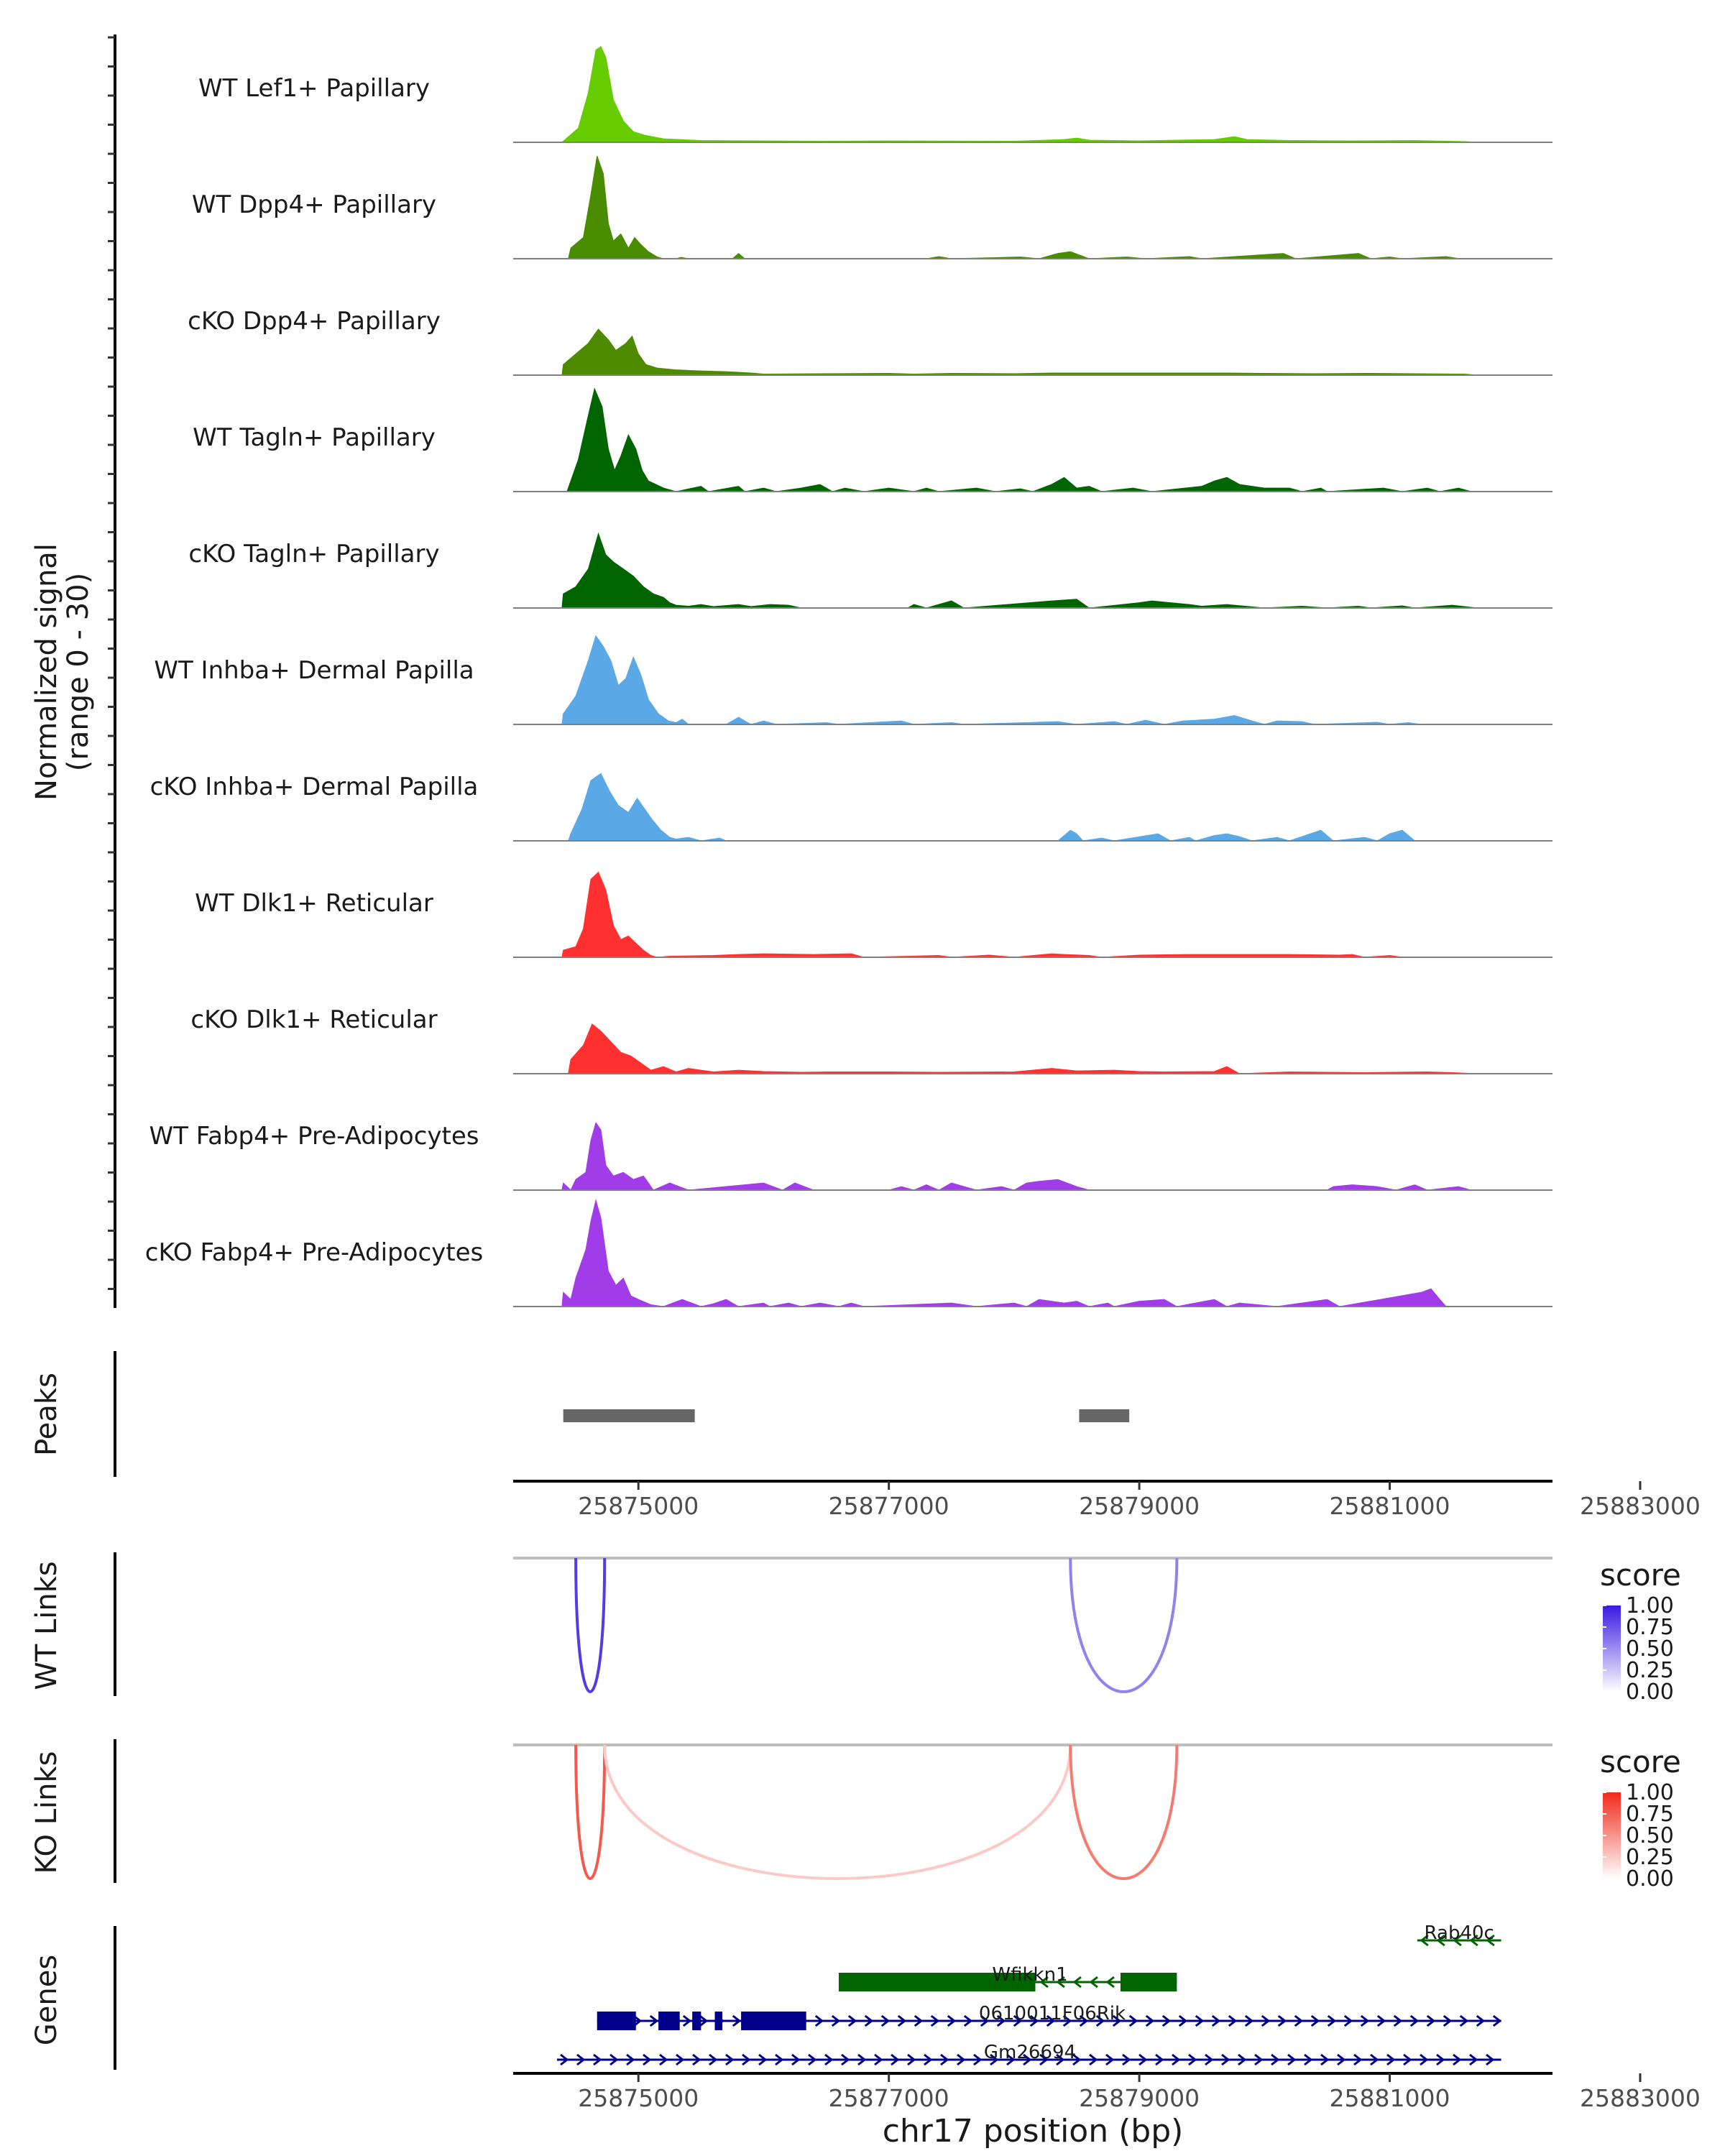 This screenshot has height=2156, width=1725. What do you see at coordinates (1459, 1934) in the screenshot?
I see `gene-rab40c: Rab40c` at bounding box center [1459, 1934].